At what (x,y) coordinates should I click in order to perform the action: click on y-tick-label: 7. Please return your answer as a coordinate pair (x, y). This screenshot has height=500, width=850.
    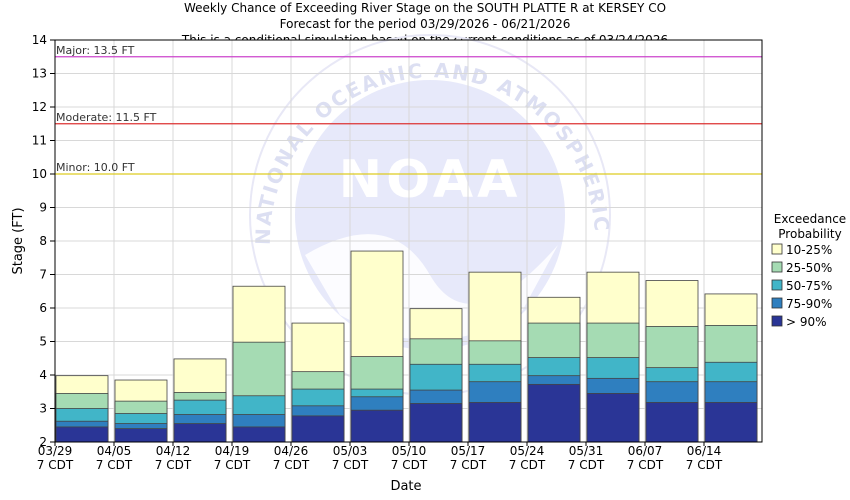
    Looking at the image, I should click on (43, 275).